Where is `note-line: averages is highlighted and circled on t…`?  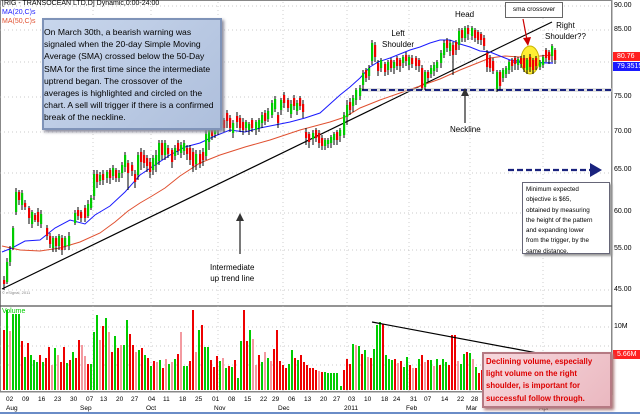 note-line: averages is highlighted and circled on t… is located at coordinates (123, 93).